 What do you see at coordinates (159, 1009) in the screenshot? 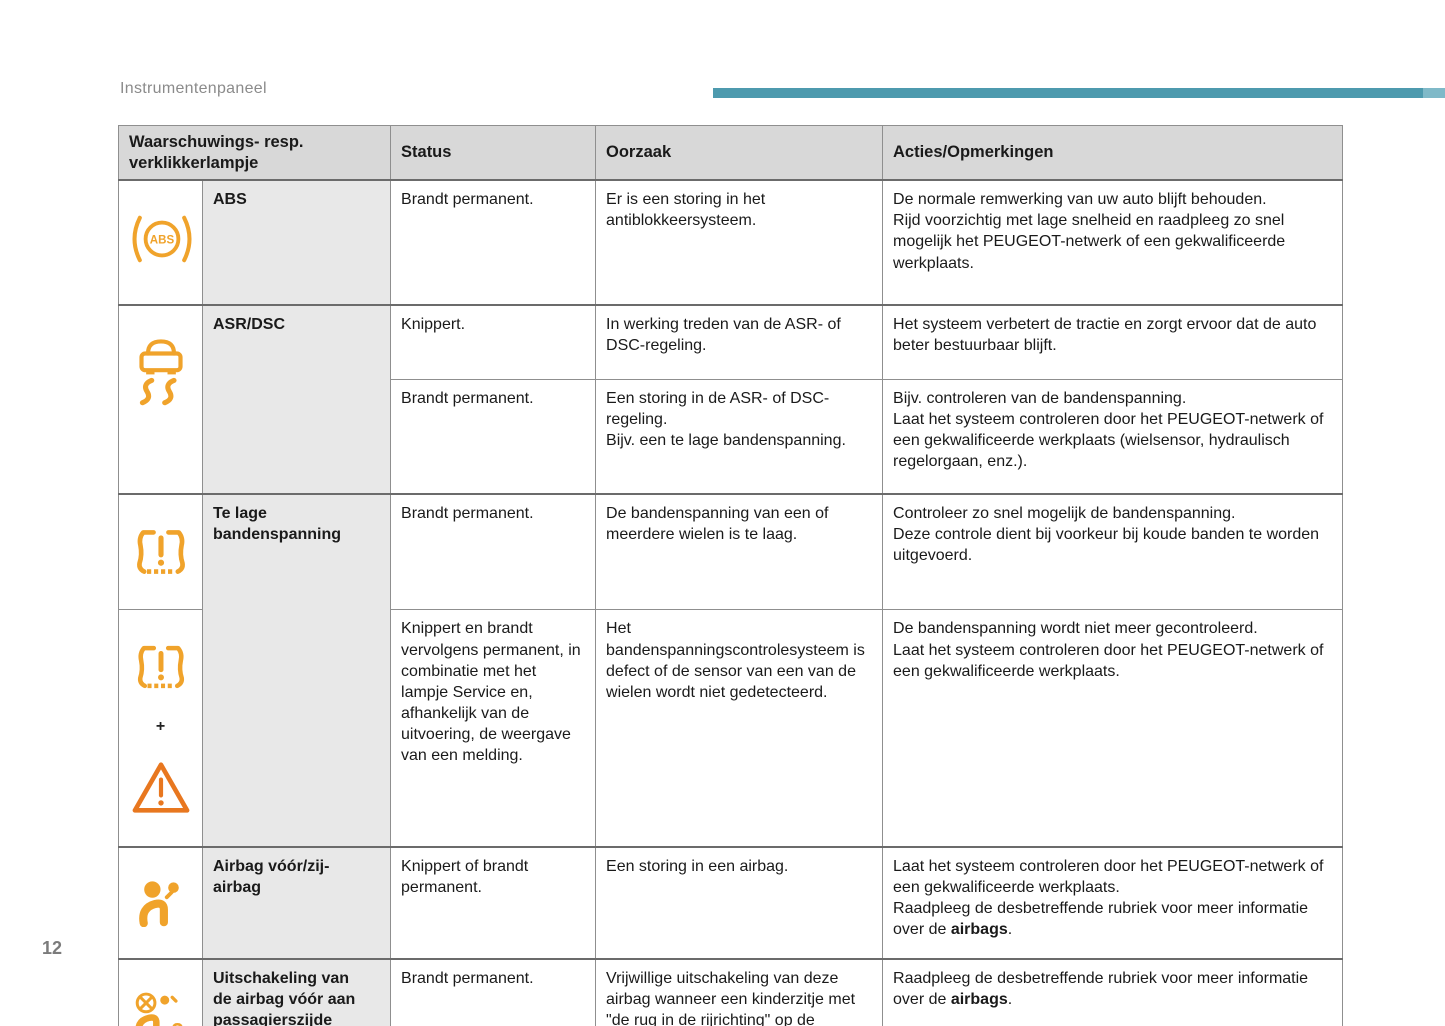
I see `passenger-airbag-off-icon: 2` at bounding box center [159, 1009].